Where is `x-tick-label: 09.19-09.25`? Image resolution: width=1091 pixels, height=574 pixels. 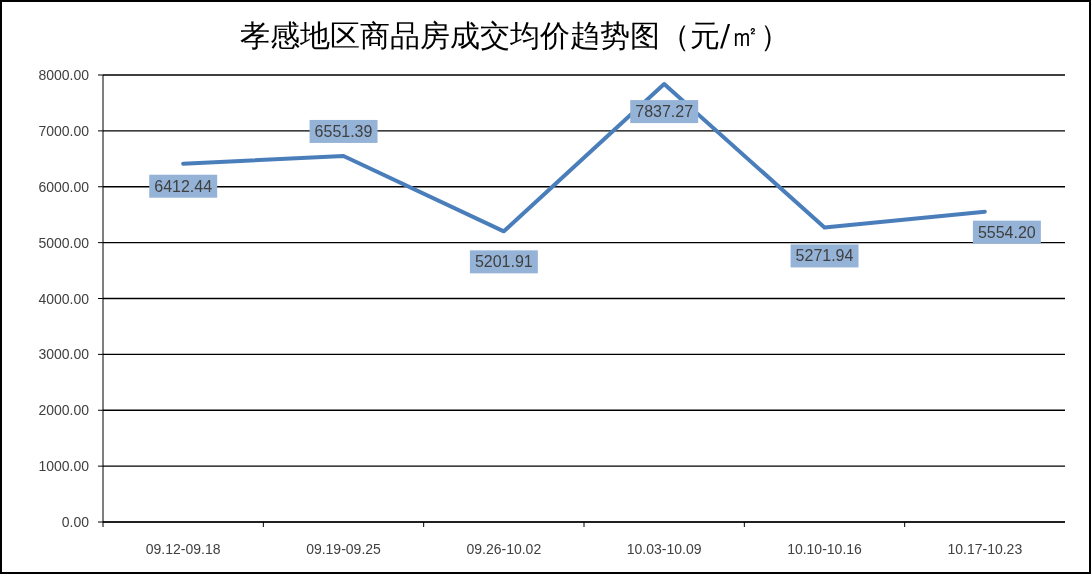 x-tick-label: 09.19-09.25 is located at coordinates (344, 549).